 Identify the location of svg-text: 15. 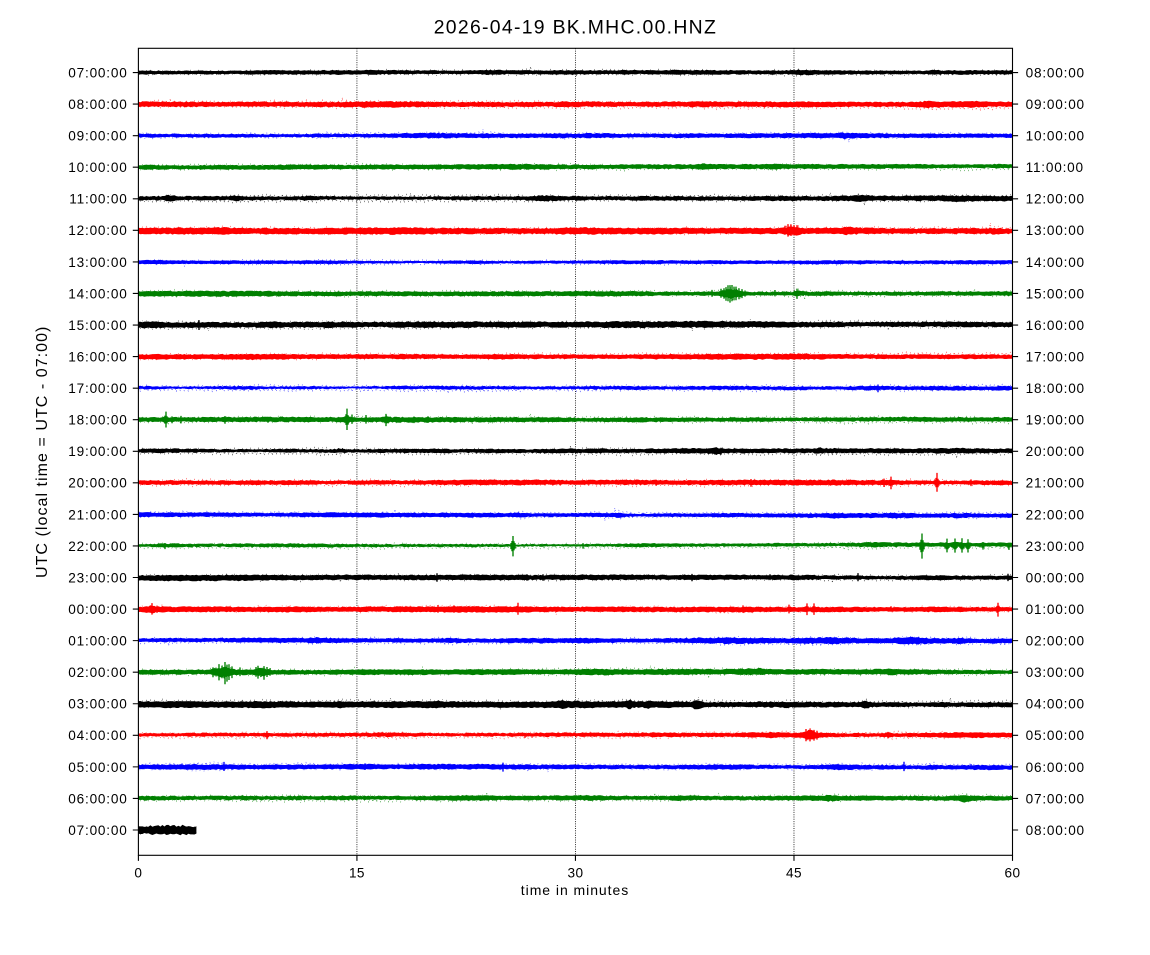
(357, 872).